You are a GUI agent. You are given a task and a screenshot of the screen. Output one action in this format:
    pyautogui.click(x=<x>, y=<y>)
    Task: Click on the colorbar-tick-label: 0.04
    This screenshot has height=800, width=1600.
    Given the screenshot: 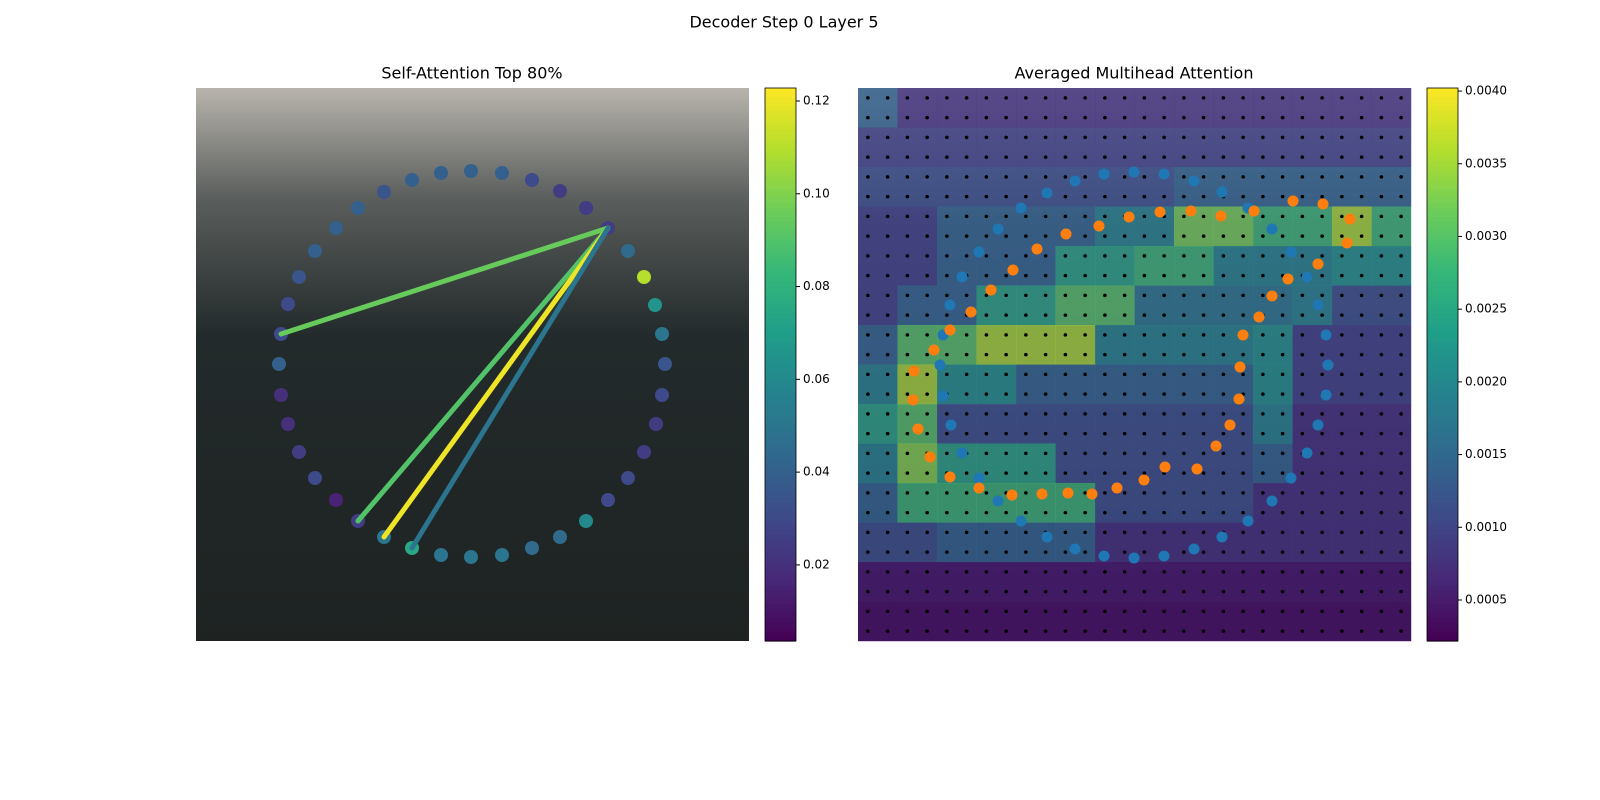 What is the action you would take?
    pyautogui.click(x=816, y=472)
    